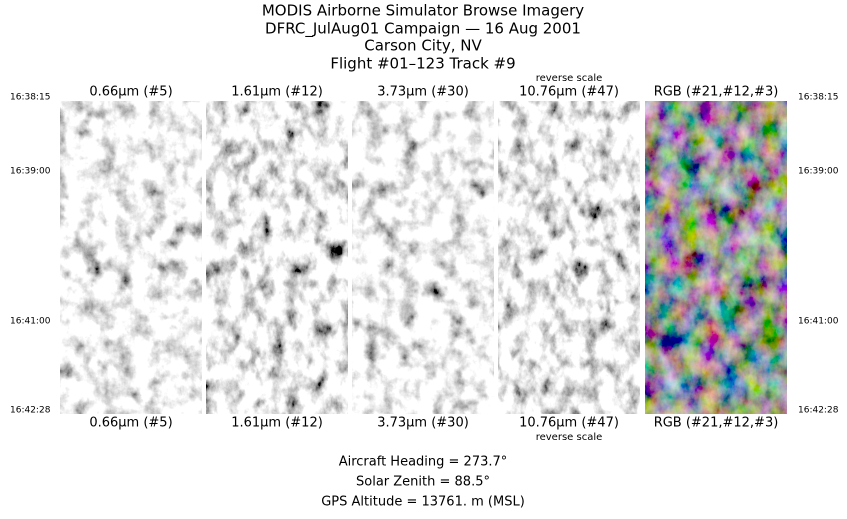 The height and width of the screenshot is (519, 847). Describe the element at coordinates (423, 29) in the screenshot. I see `title-line: DFRC_JulAug01 Campaign — 16 Aug 2001` at that location.